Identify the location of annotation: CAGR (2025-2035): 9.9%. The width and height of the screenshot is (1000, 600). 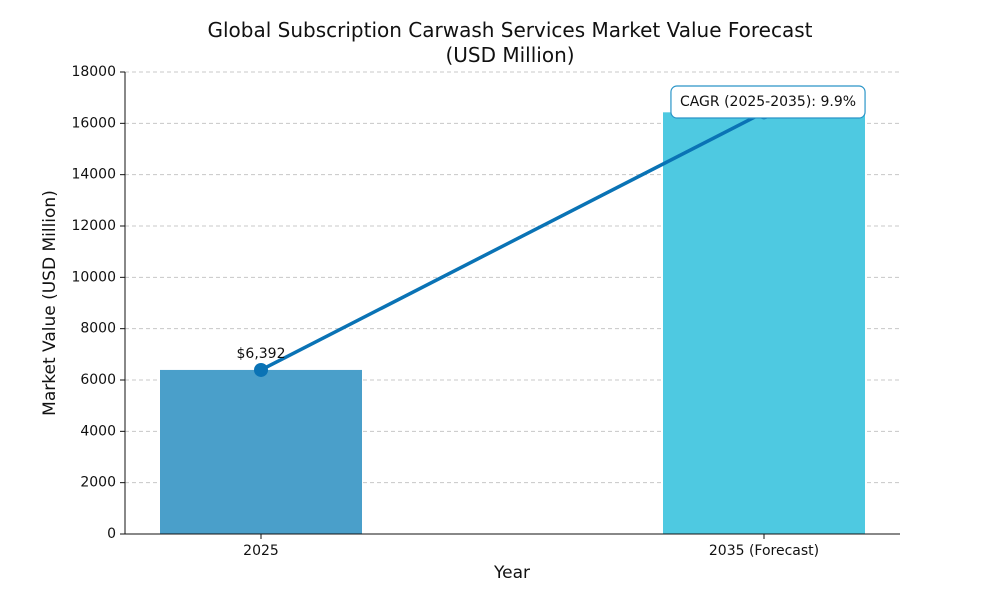
(768, 102).